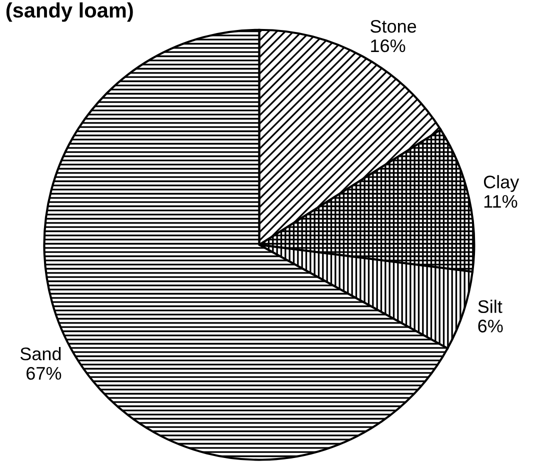 Image resolution: width=540 pixels, height=474 pixels. I want to click on chart-title: (sandy loam), so click(69, 12).